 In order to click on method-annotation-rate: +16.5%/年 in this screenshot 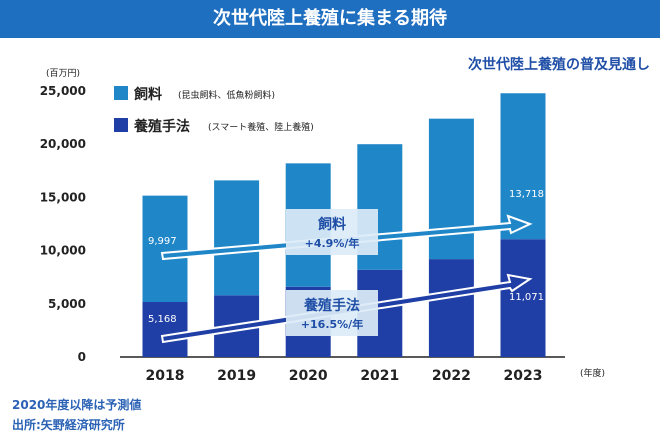, I will do `click(332, 324)`.